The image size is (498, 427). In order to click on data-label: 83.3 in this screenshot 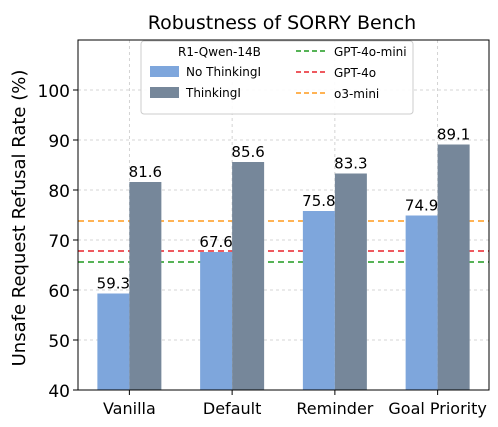, I will do `click(350, 164)`.